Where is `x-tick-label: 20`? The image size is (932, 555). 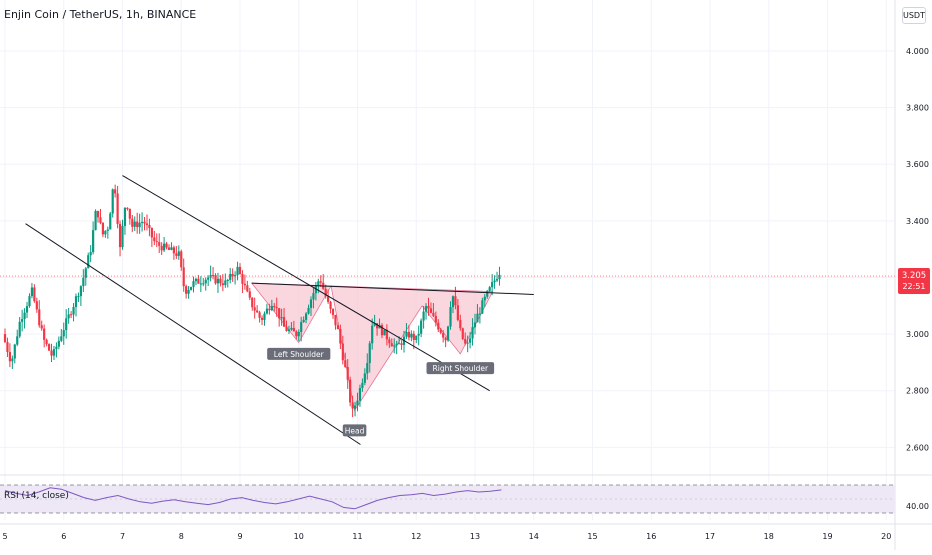 x-tick-label: 20 is located at coordinates (886, 536).